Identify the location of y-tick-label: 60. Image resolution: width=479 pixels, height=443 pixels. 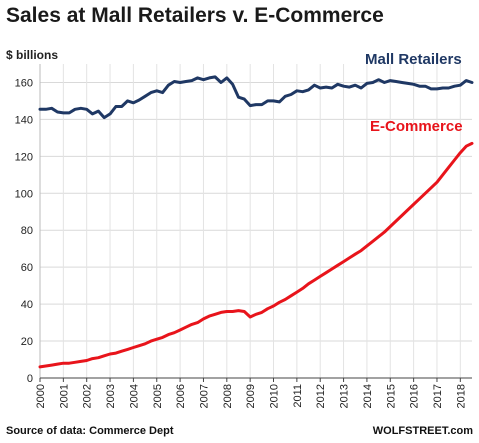
(27, 268).